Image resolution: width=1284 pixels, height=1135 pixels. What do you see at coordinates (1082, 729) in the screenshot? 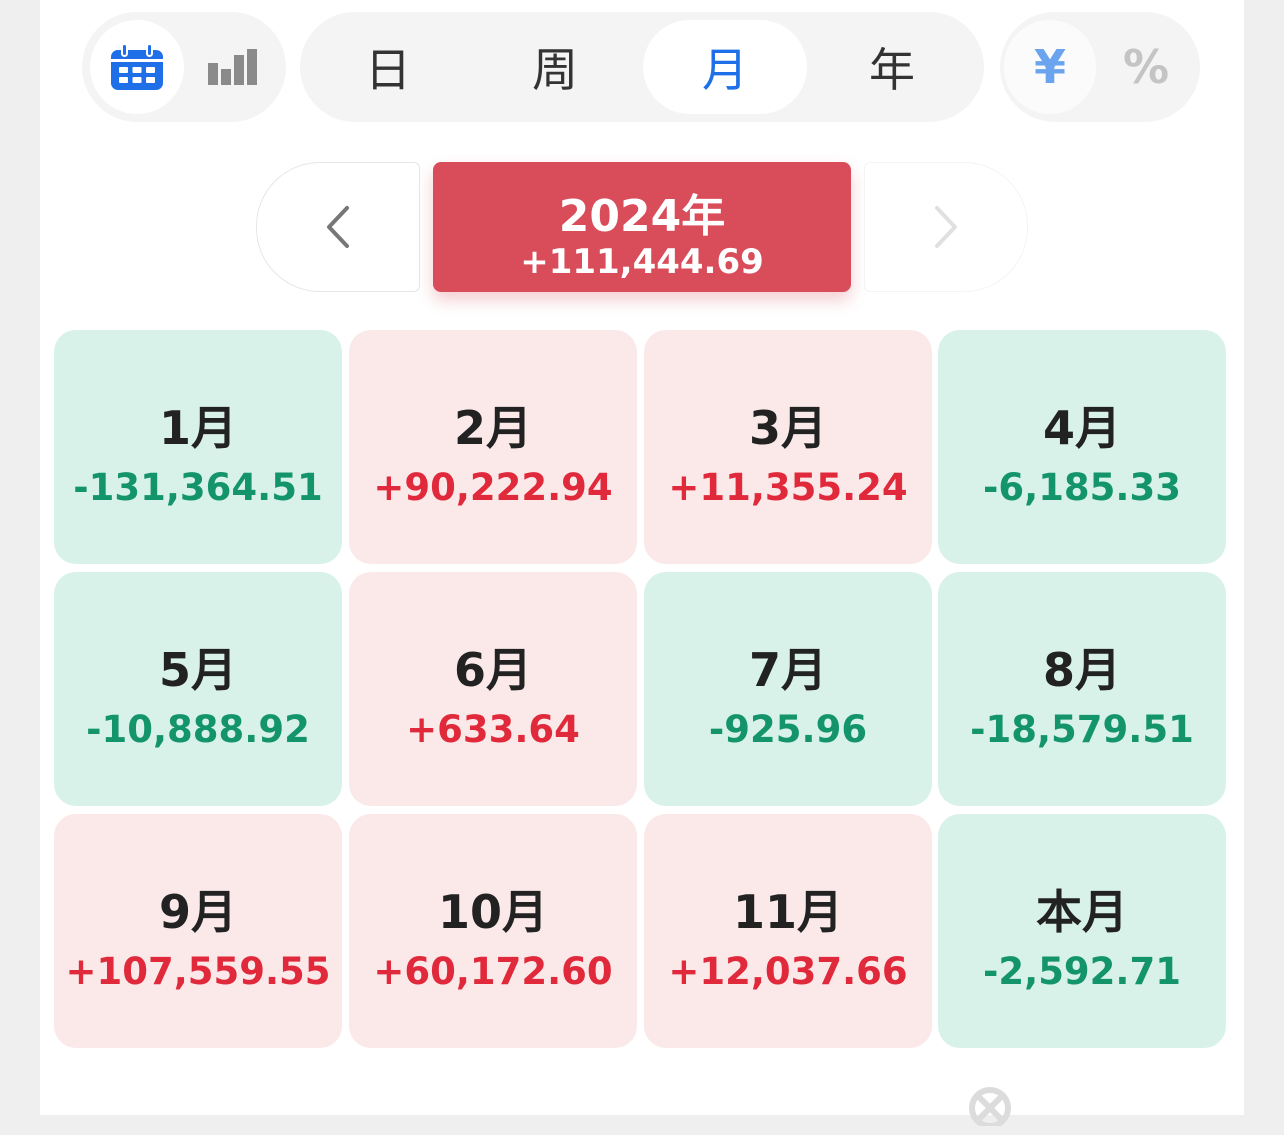
I see `month-value: -18,579.51` at bounding box center [1082, 729].